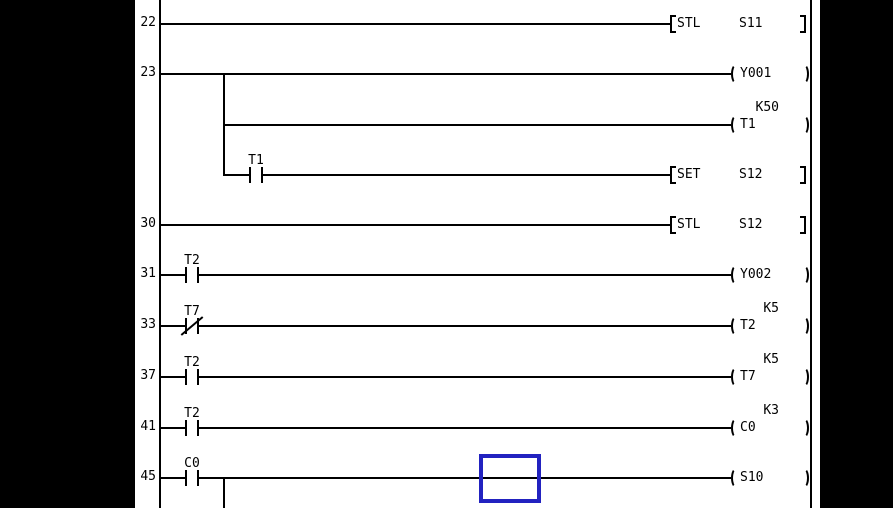 This screenshot has height=508, width=893. I want to click on coil-t7: T7, so click(770, 377).